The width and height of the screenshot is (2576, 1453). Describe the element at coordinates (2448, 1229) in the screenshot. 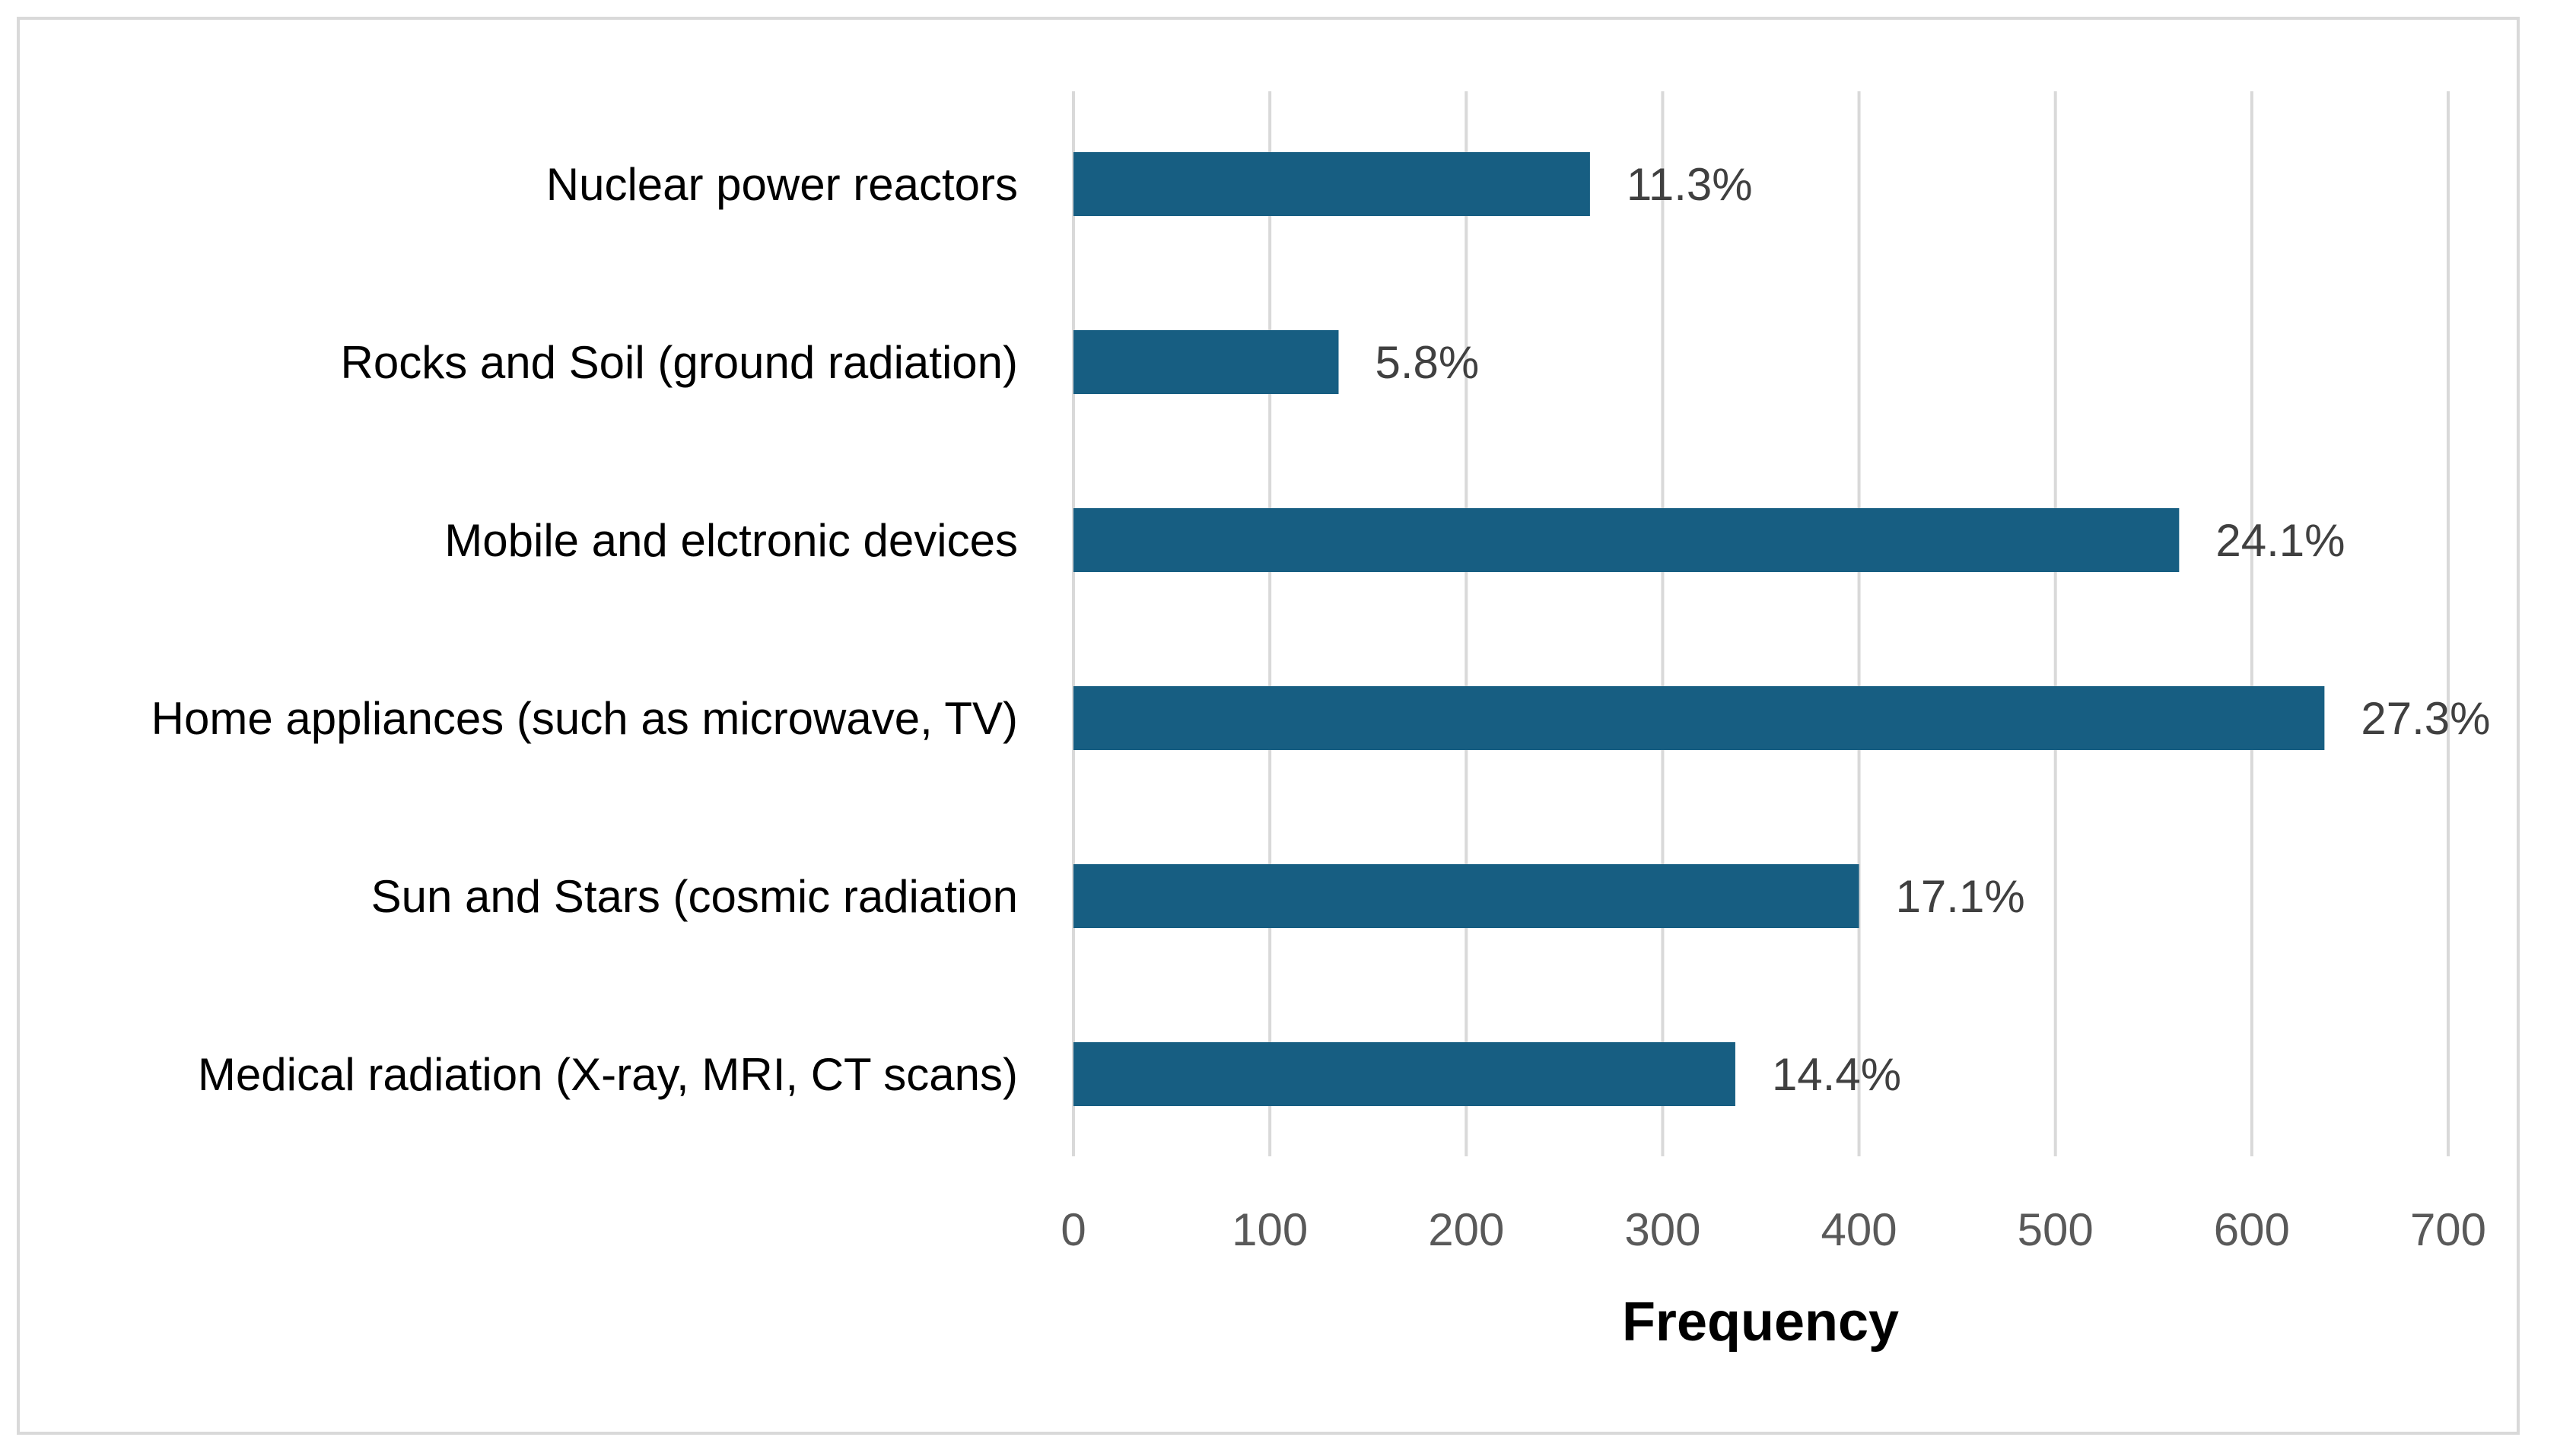

I see `x-tick-label: 700` at that location.